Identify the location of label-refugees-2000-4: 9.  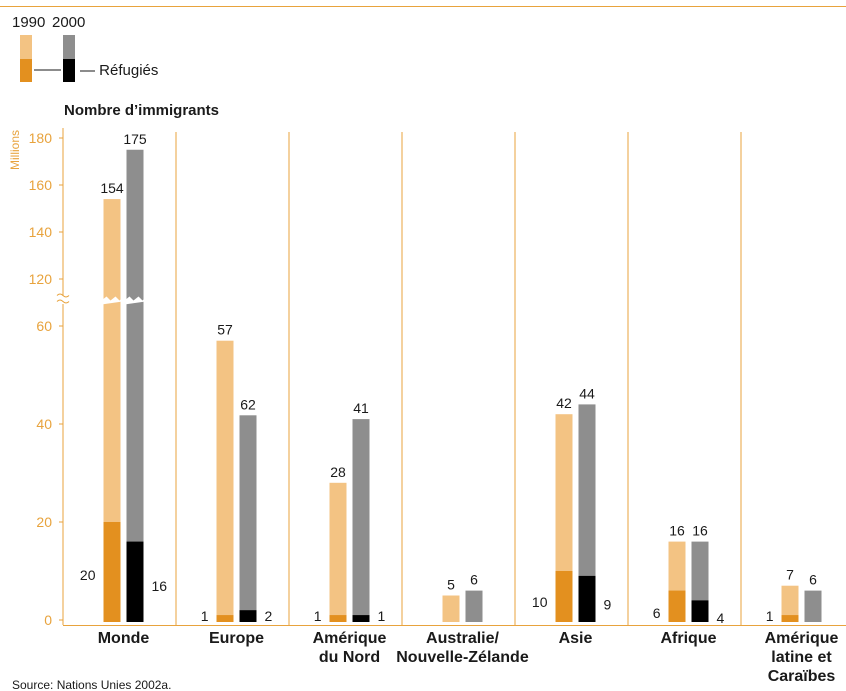
(608, 605).